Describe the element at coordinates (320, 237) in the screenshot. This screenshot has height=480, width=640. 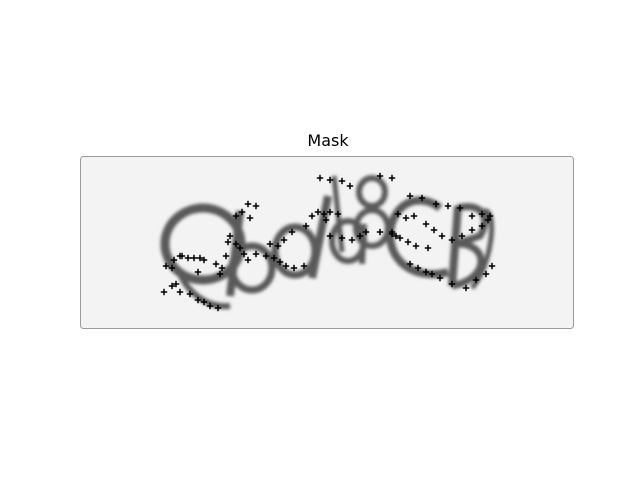
I see `glyph-d-stem` at that location.